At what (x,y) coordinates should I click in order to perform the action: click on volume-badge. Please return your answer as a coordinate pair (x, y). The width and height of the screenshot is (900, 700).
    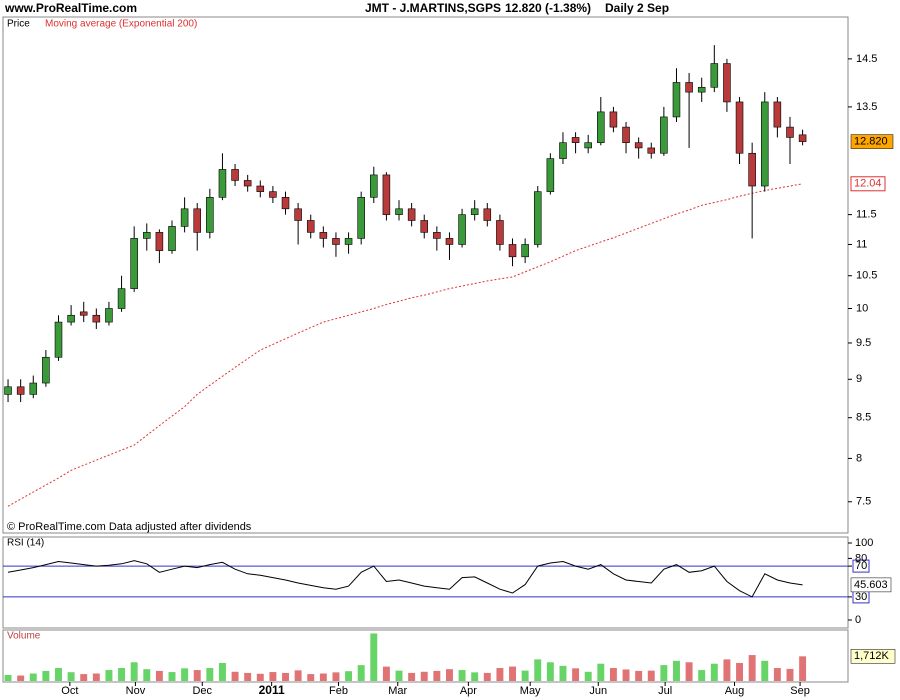
    Looking at the image, I should click on (873, 656).